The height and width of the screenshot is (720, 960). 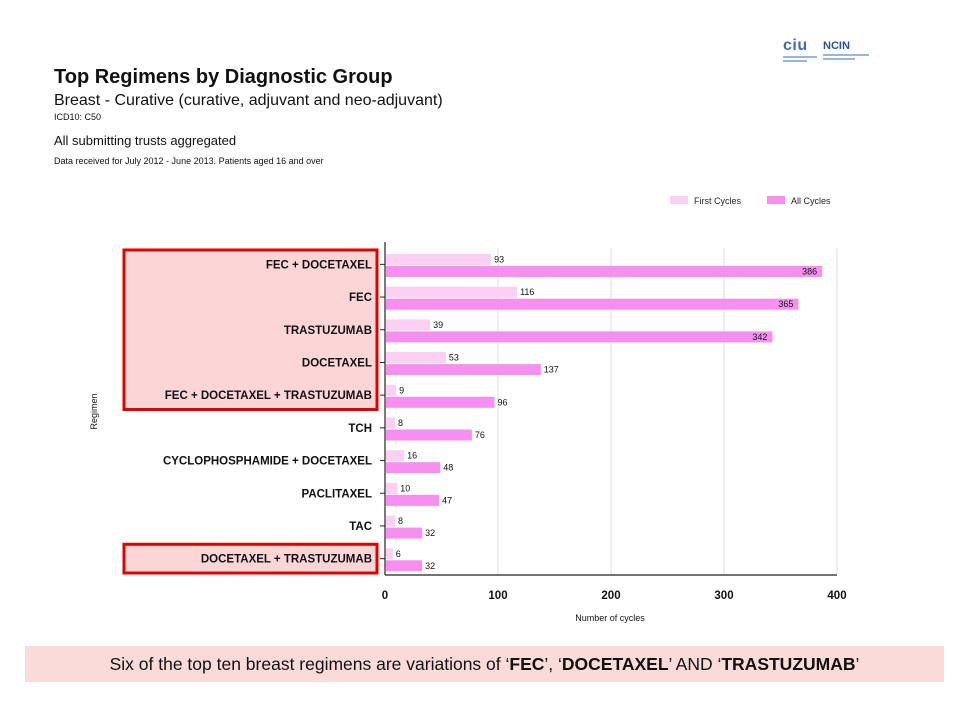 I want to click on x-tick-label: 0, so click(x=385, y=596).